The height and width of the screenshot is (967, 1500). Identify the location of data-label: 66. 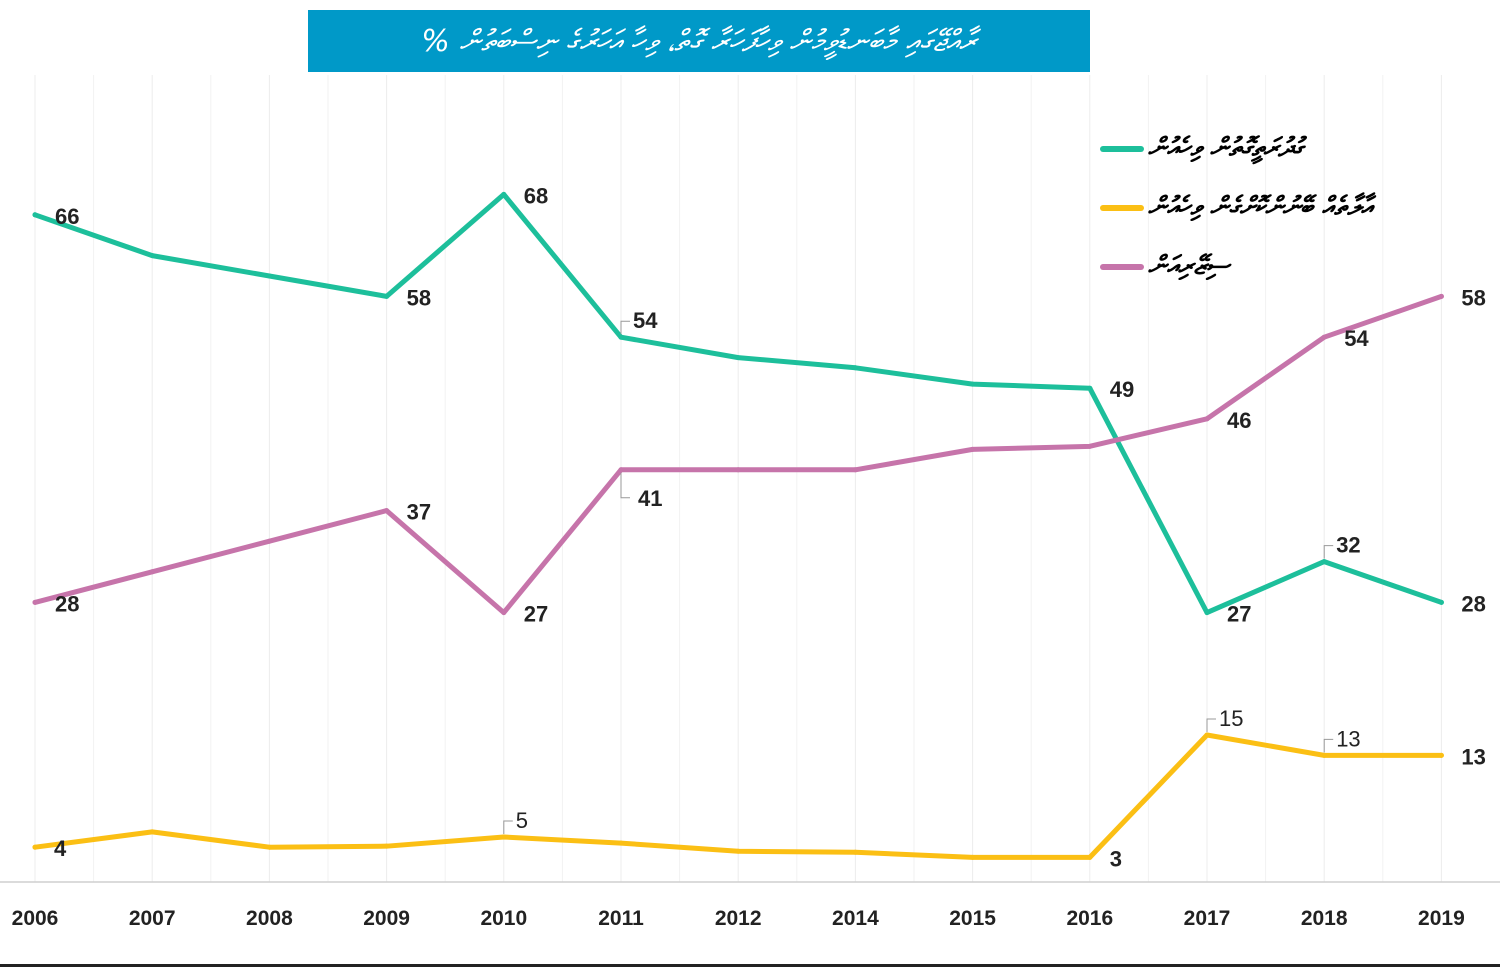
(67, 216).